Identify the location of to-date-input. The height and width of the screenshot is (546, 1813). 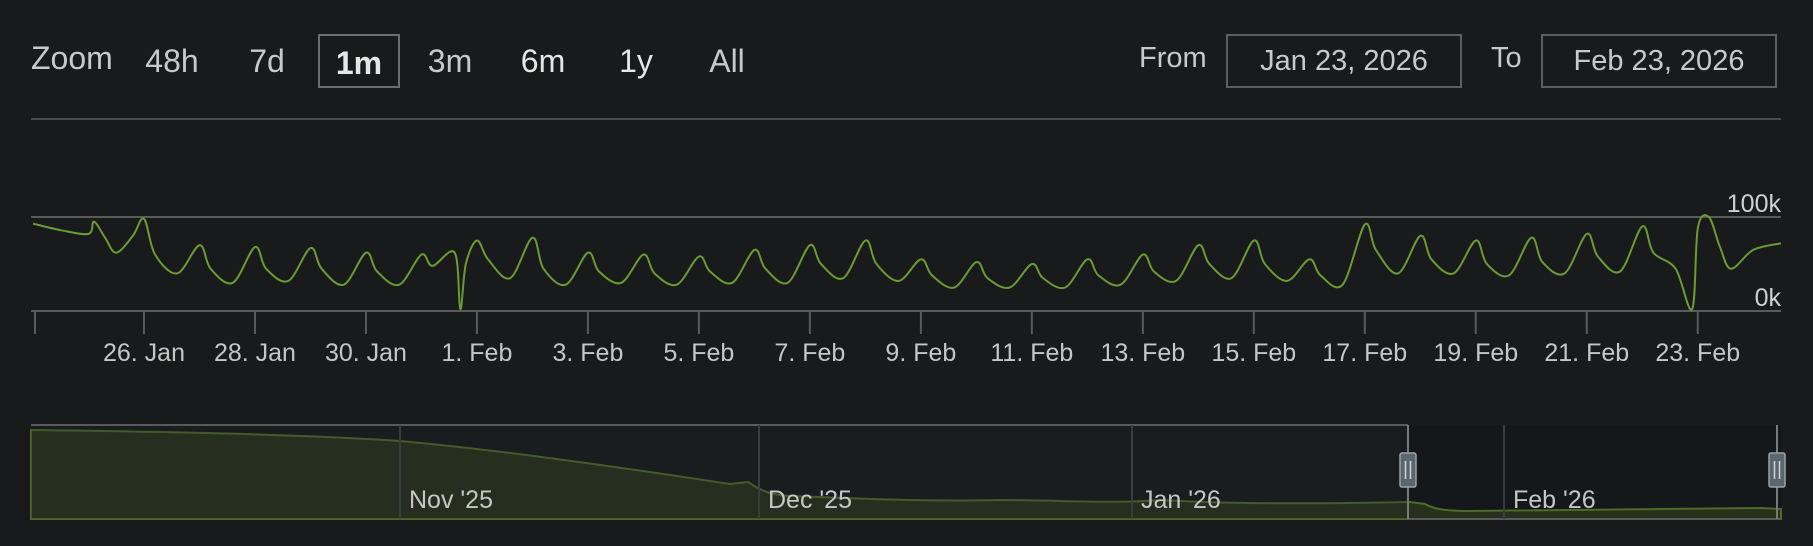
(1659, 61).